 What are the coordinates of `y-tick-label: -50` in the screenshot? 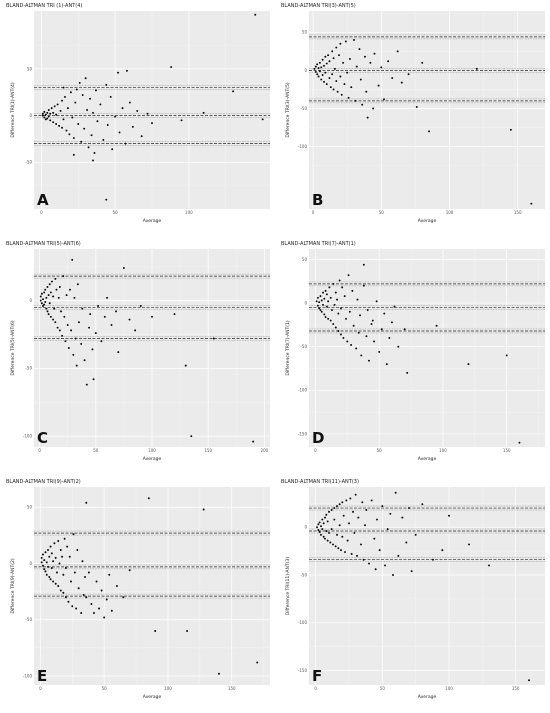 It's located at (28, 368).